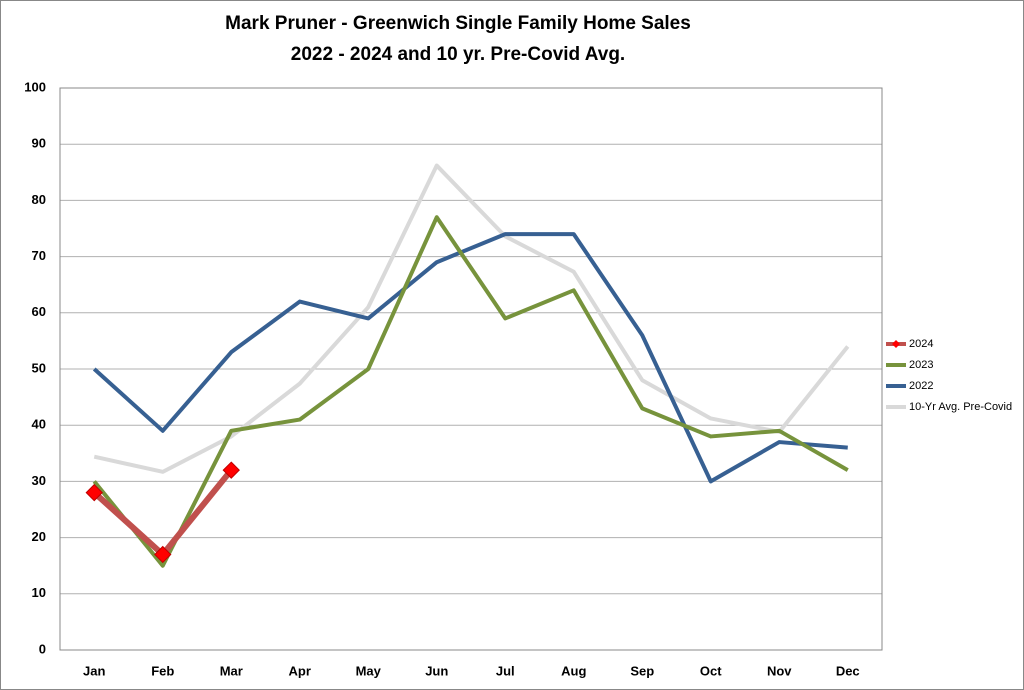 The width and height of the screenshot is (1024, 690). I want to click on x-tick-label: Mar, so click(231, 670).